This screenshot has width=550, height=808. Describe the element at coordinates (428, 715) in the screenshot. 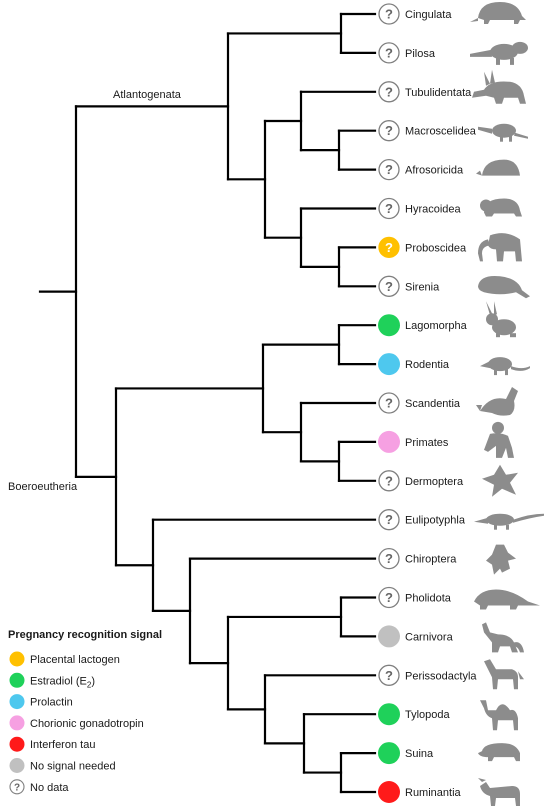

I see `taxon-label: Tylopoda` at that location.